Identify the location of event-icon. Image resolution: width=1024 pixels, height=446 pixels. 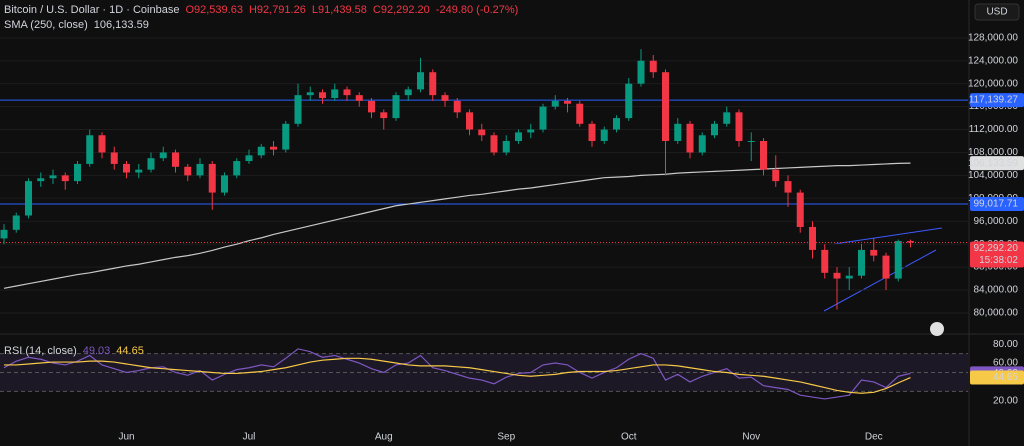
(937, 329).